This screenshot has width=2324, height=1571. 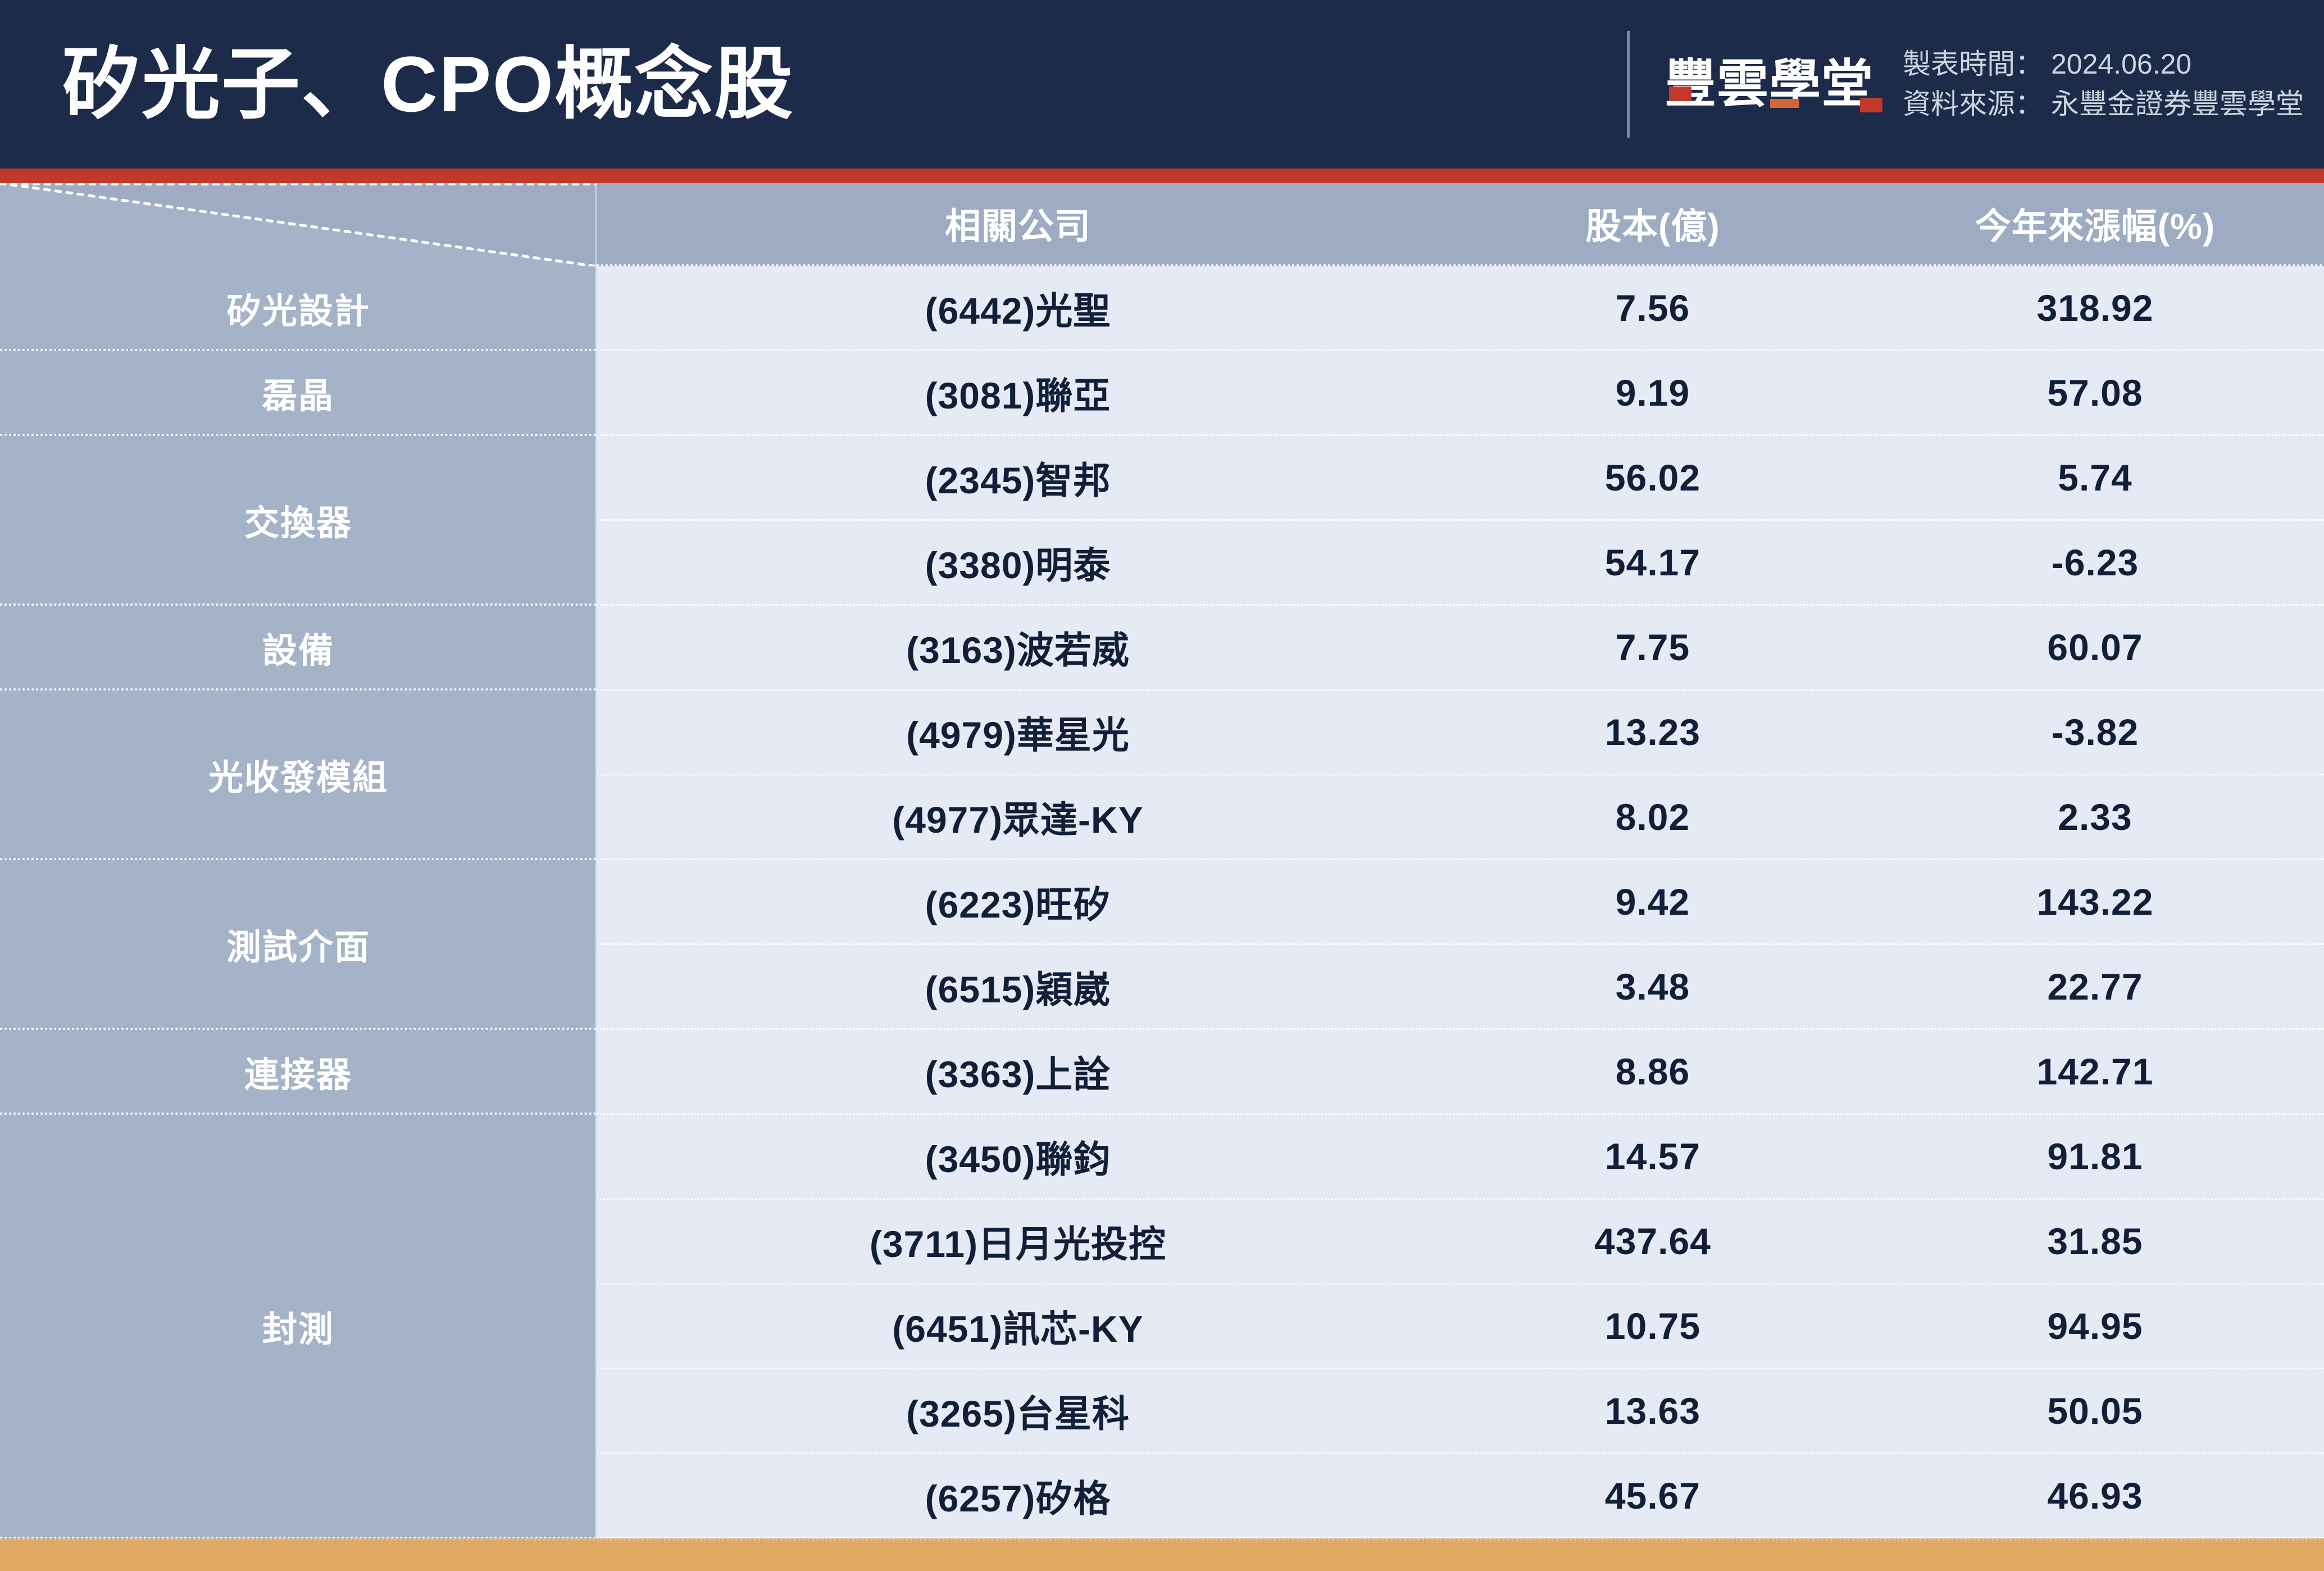 What do you see at coordinates (1652, 1241) in the screenshot?
I see `cell-capital: 437.64` at bounding box center [1652, 1241].